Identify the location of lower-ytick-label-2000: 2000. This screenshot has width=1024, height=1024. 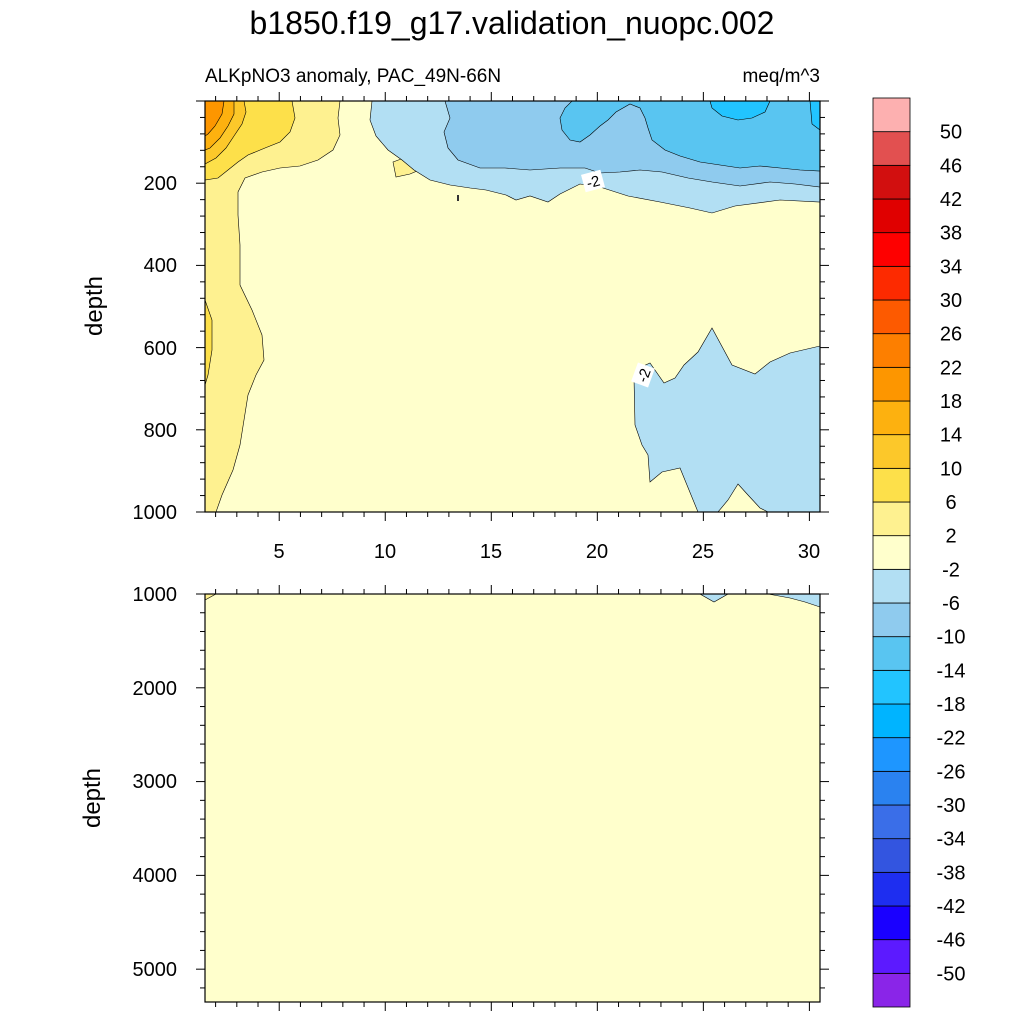
(155, 689).